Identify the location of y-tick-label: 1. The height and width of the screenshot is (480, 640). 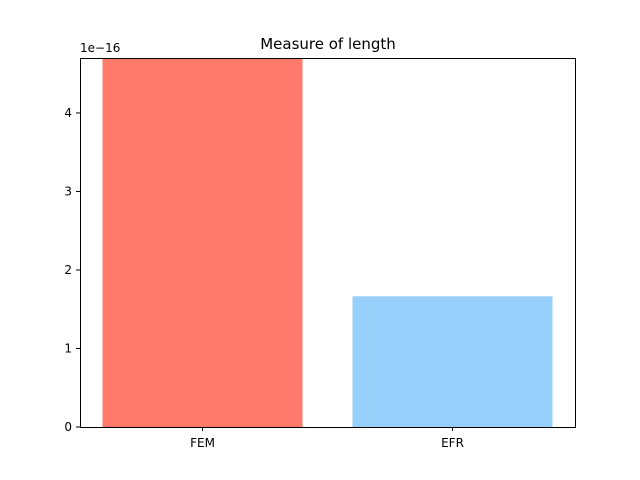
(68, 348).